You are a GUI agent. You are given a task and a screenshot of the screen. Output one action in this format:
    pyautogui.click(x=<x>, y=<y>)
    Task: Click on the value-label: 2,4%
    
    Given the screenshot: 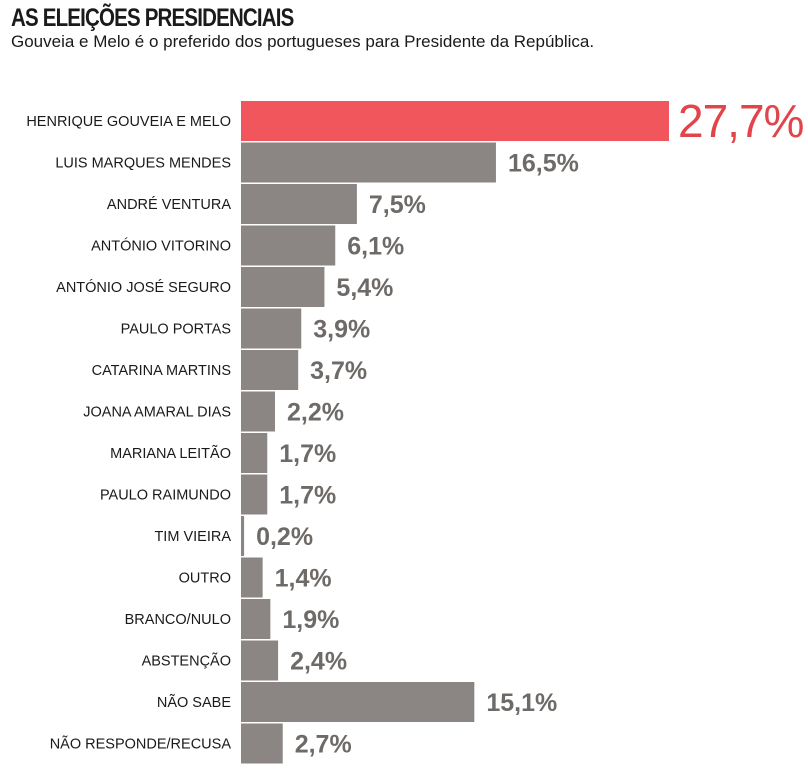 What is the action you would take?
    pyautogui.click(x=318, y=662)
    